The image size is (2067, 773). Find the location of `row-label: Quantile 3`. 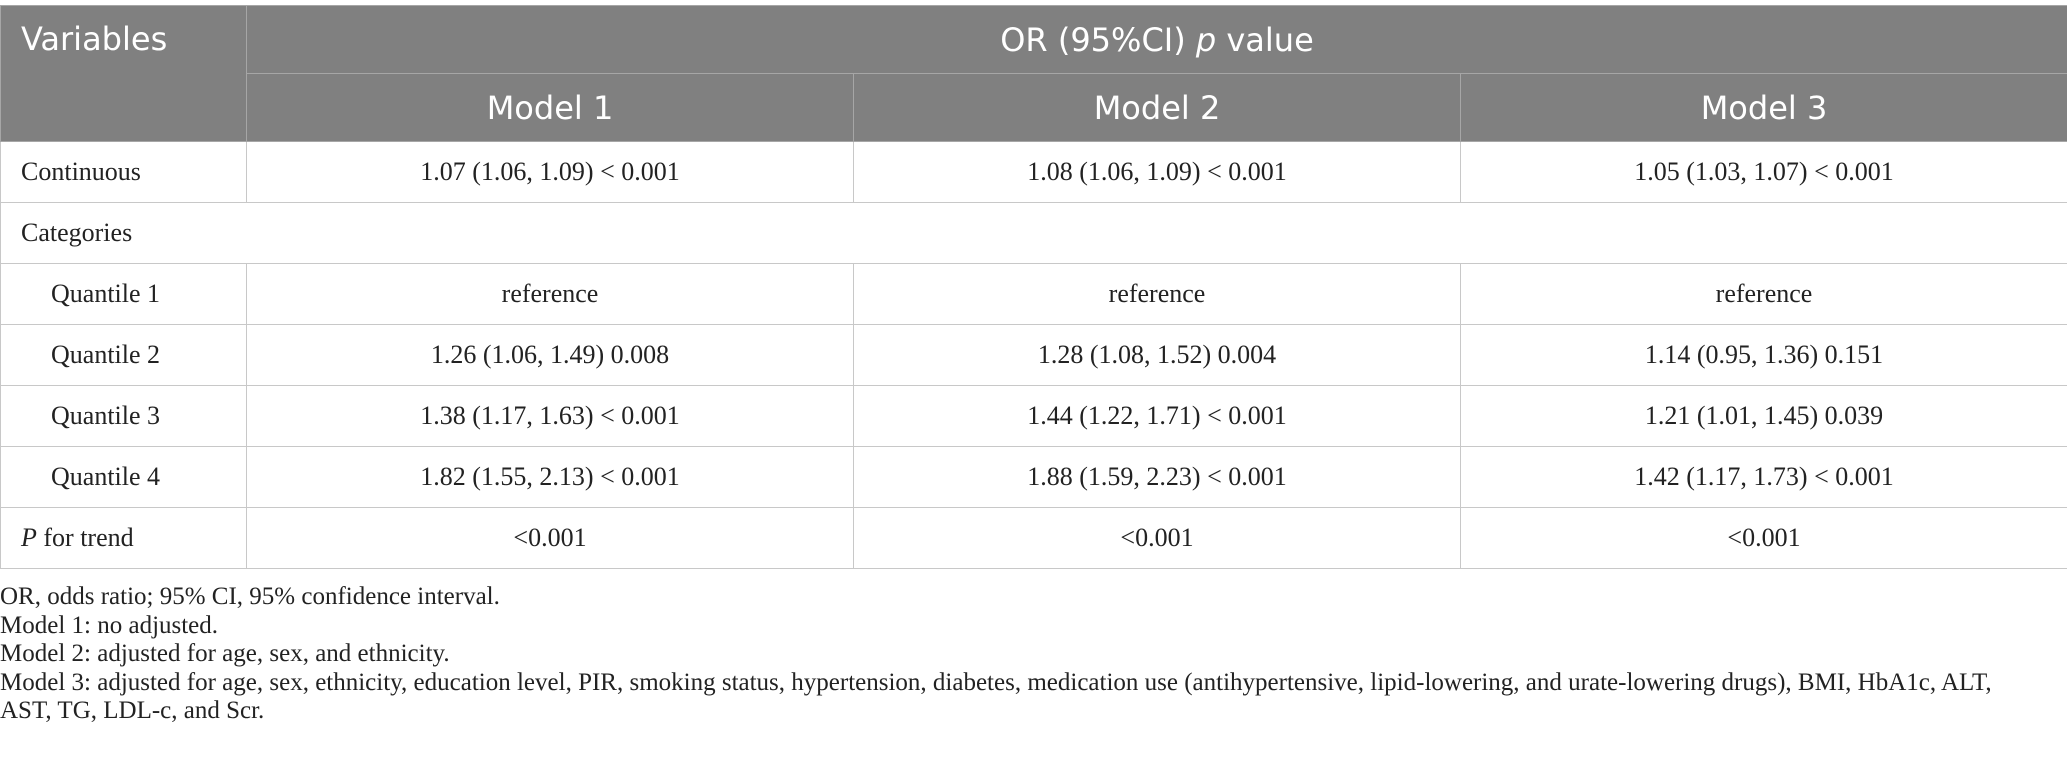

row-label: Quantile 3 is located at coordinates (123, 416).